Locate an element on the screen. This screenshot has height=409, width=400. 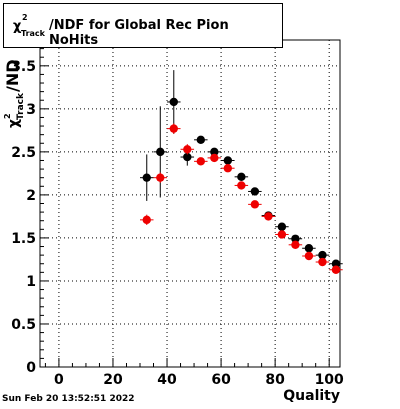
y-label-sup: 2 is located at coordinates (7, 116).